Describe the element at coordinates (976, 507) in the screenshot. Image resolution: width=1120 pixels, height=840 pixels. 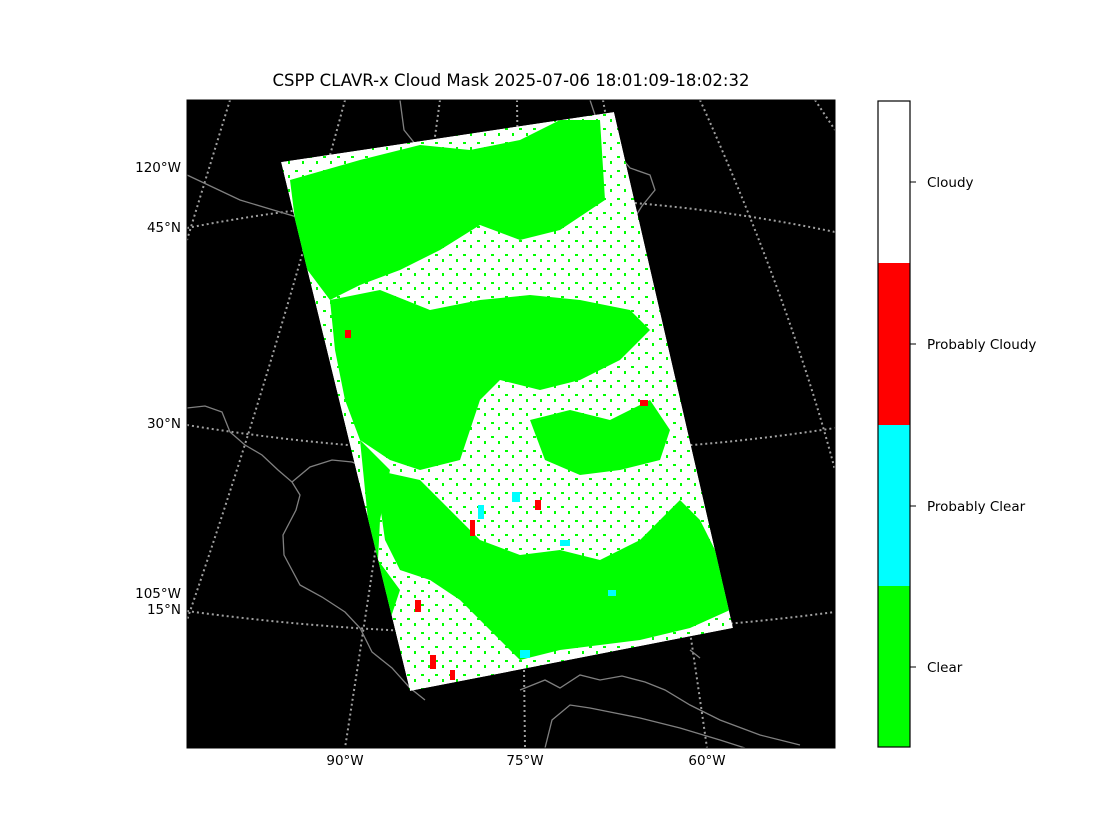
I see `colorbar-label-probably-clear: Probably Clear` at that location.